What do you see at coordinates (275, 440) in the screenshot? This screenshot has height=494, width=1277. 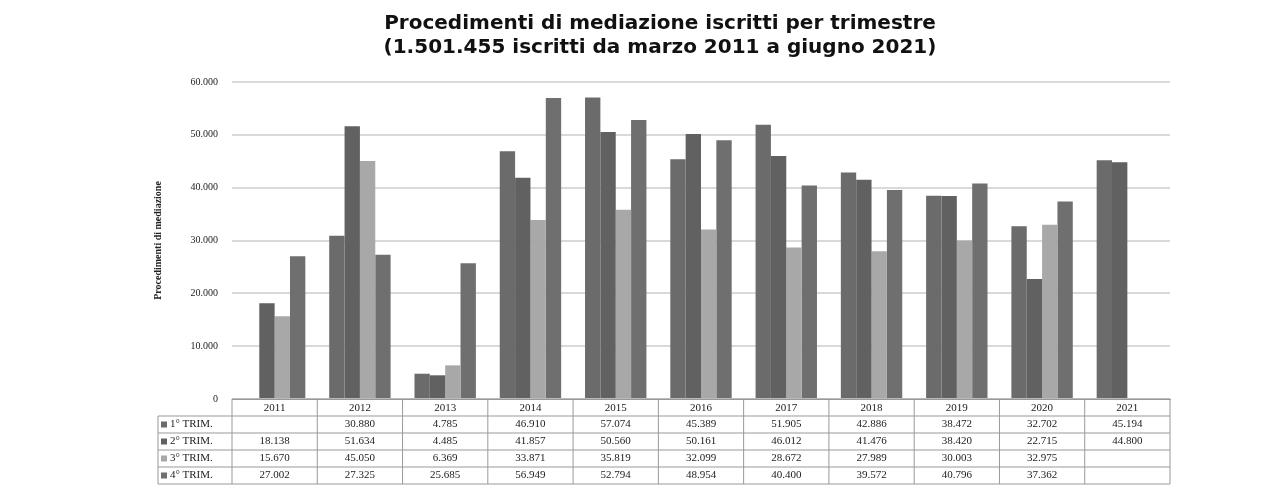 I see `data-label: 18.138` at bounding box center [275, 440].